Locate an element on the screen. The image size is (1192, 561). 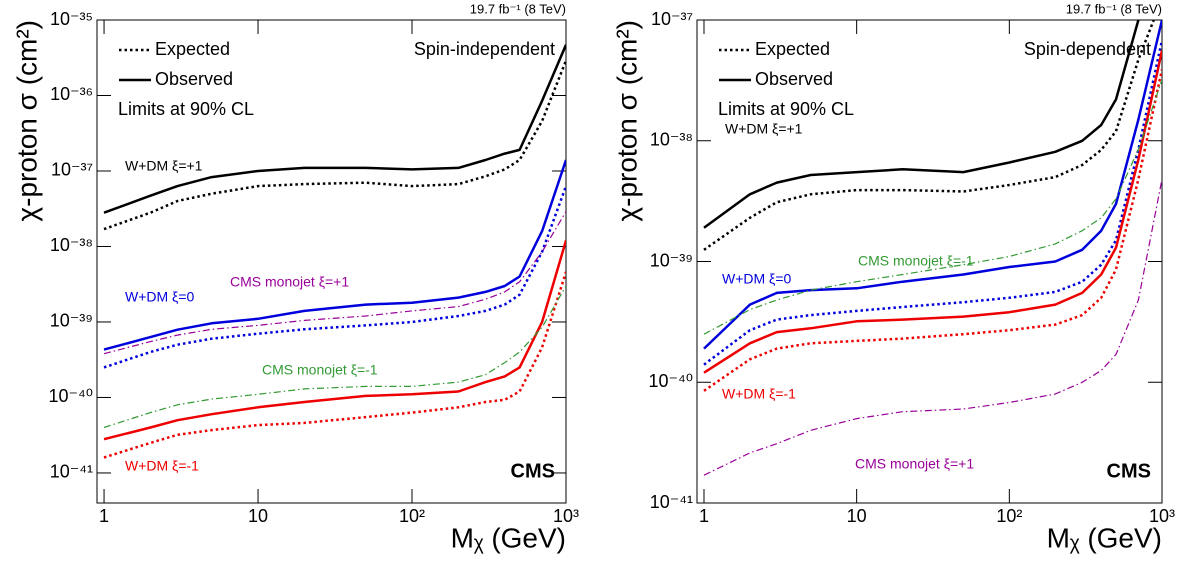
annotation: Spin-dependent is located at coordinates (1087, 49).